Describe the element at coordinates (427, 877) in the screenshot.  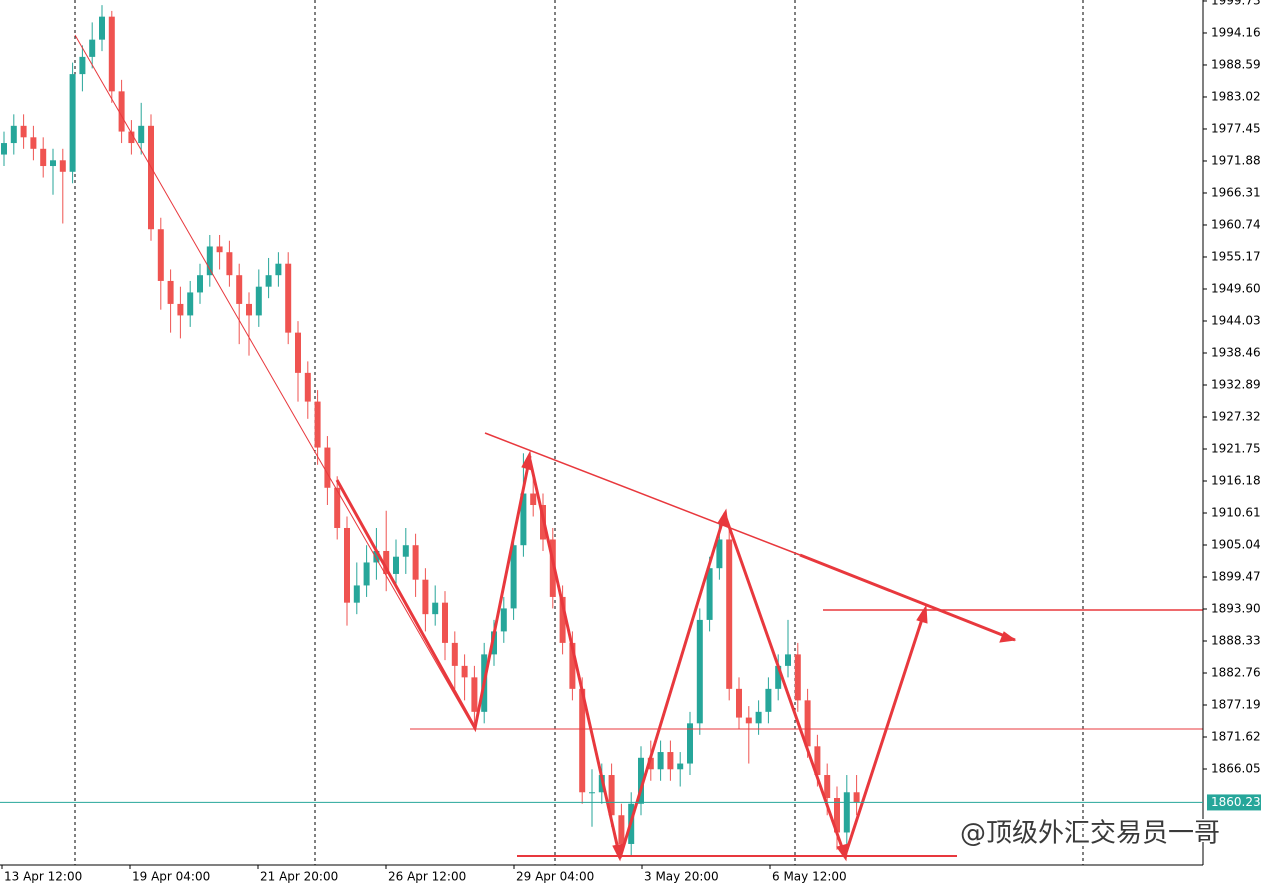
I see `x-tick-label: 26 Apr 12:00` at that location.